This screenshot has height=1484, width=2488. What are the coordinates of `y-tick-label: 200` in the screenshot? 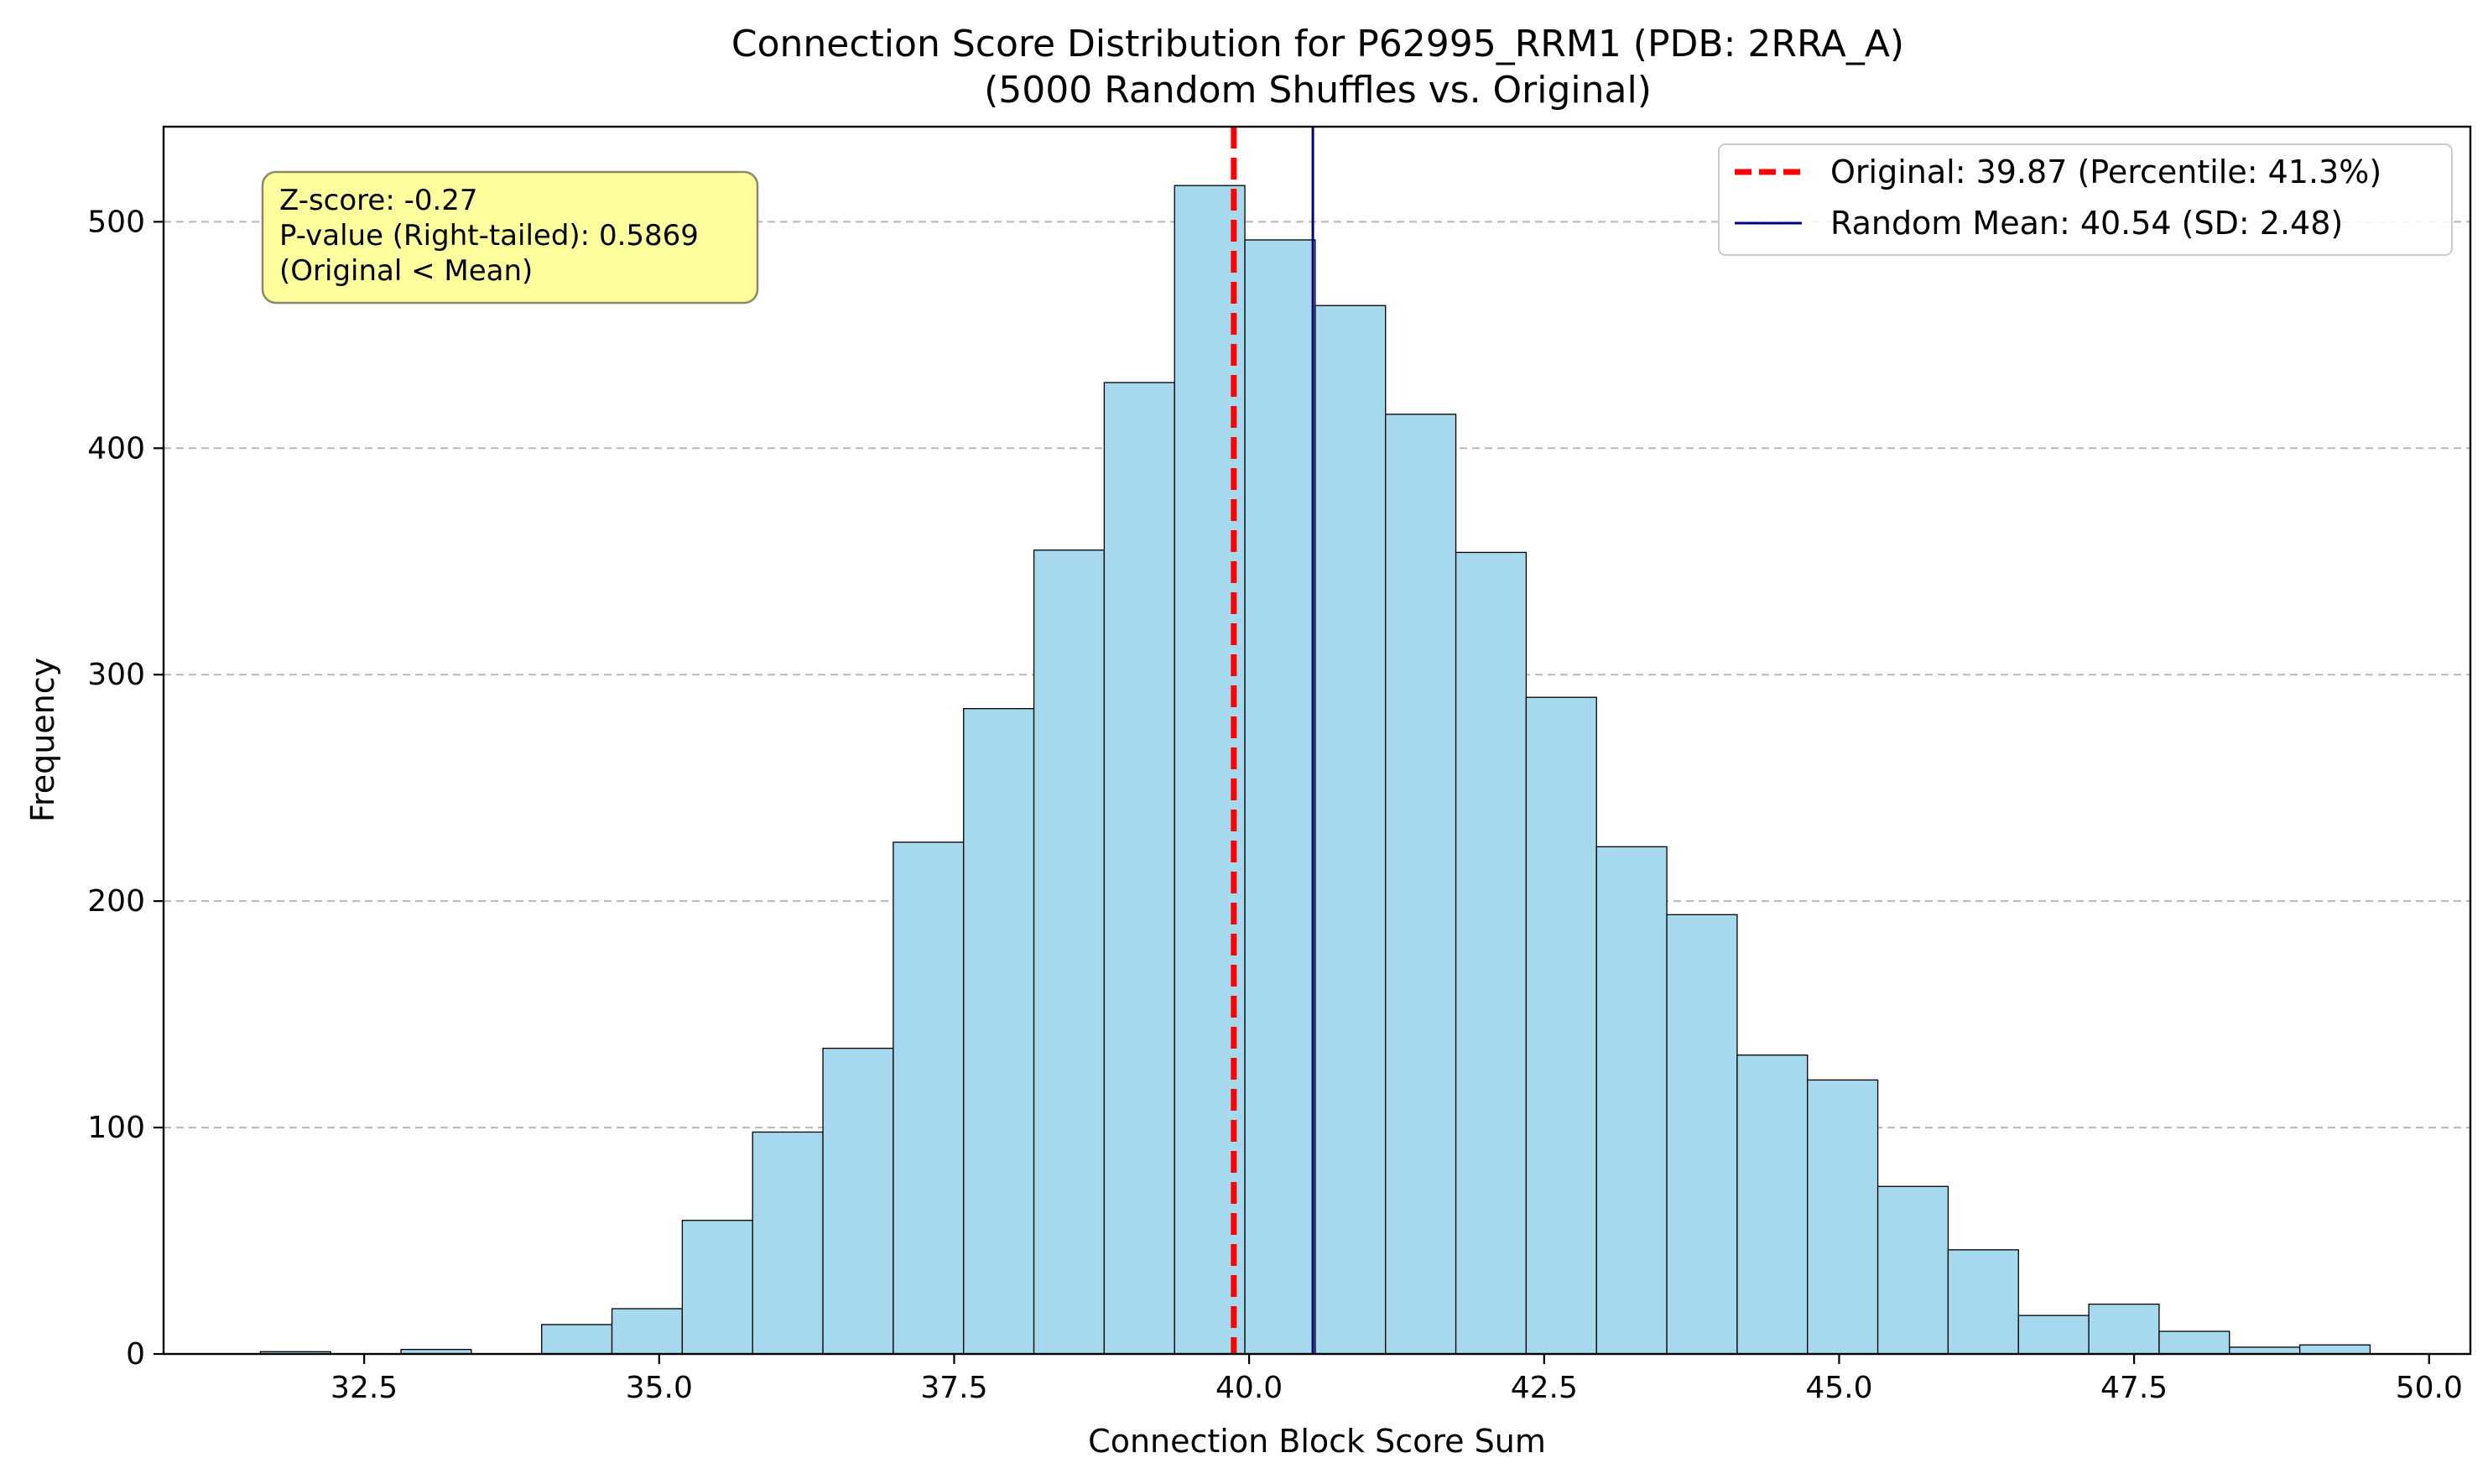 It's located at (116, 901).